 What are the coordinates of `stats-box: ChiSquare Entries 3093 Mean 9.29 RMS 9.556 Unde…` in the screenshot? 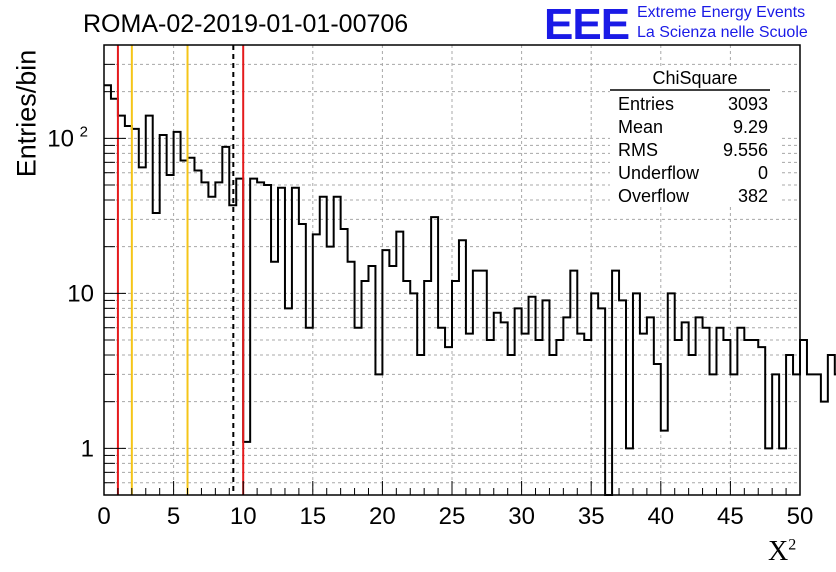 It's located at (695, 136).